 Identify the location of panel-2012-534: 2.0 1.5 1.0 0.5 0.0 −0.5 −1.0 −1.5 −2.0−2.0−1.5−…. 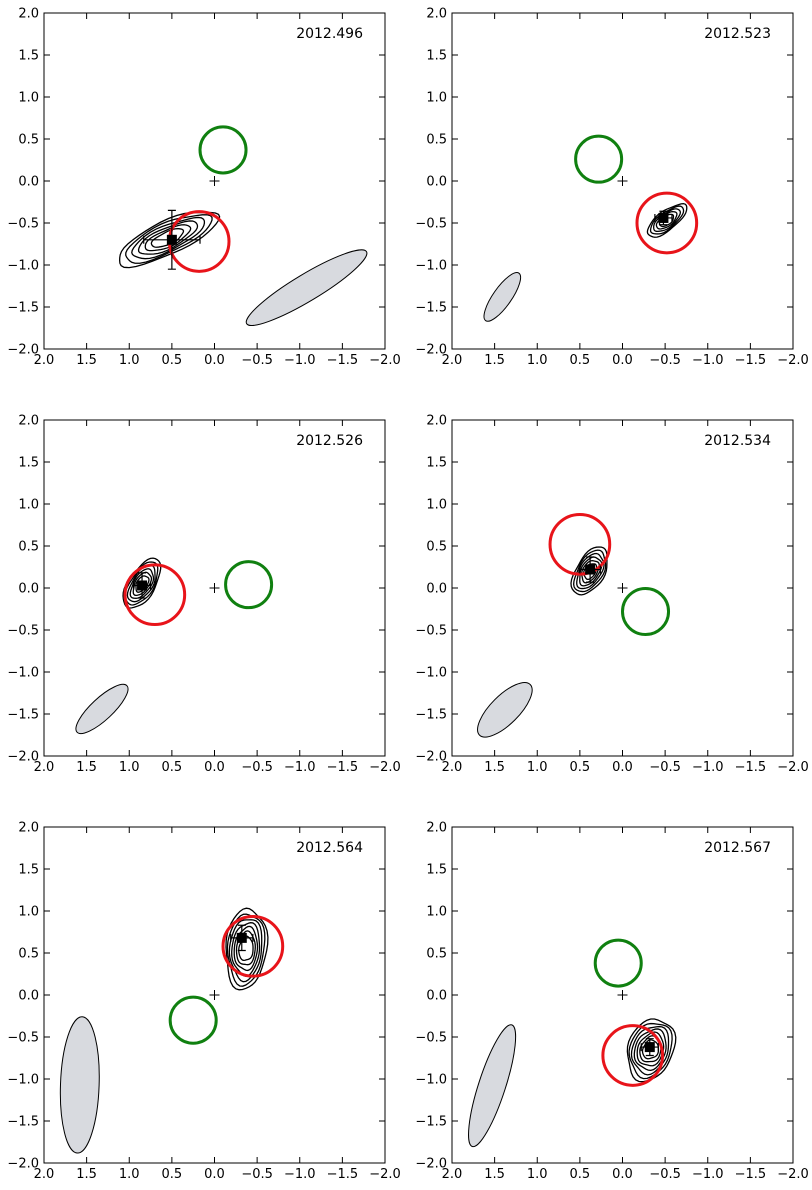
(611, 595).